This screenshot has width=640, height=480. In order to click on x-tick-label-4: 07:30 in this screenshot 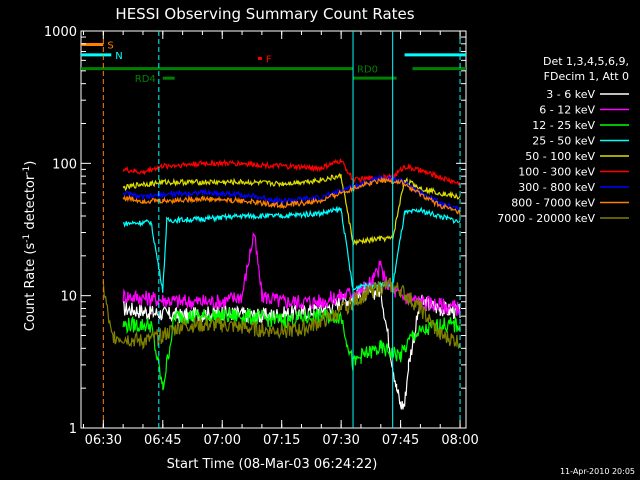, I will do `click(340, 440)`.